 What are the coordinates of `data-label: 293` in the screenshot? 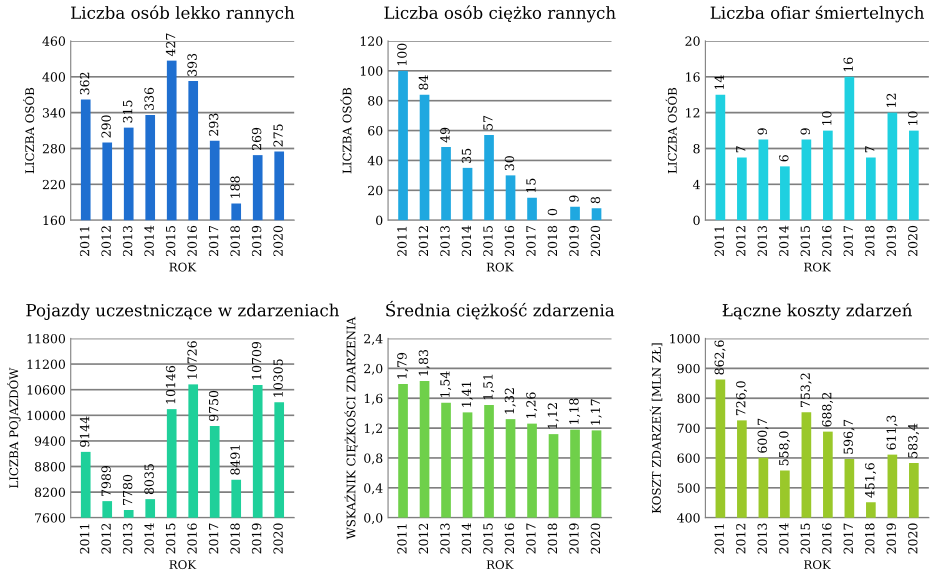 It's located at (213, 125).